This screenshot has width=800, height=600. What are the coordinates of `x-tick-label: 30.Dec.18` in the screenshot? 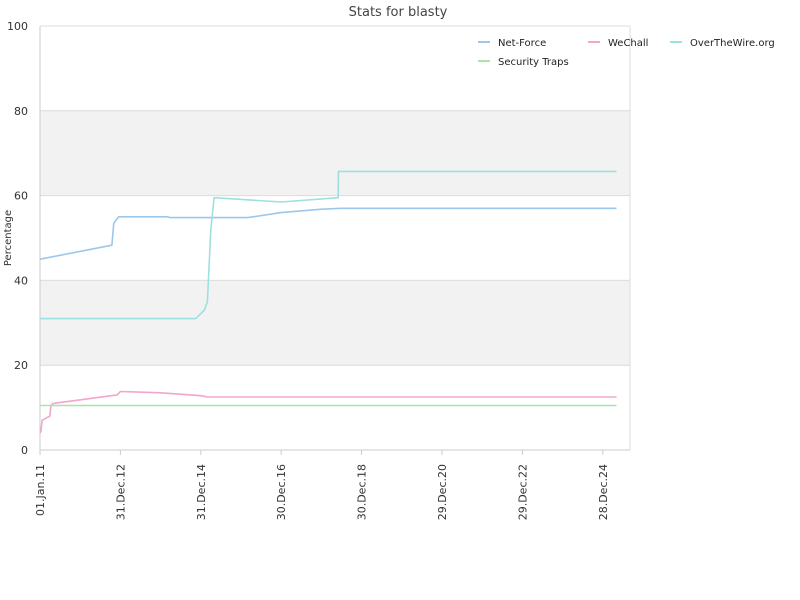 It's located at (362, 492).